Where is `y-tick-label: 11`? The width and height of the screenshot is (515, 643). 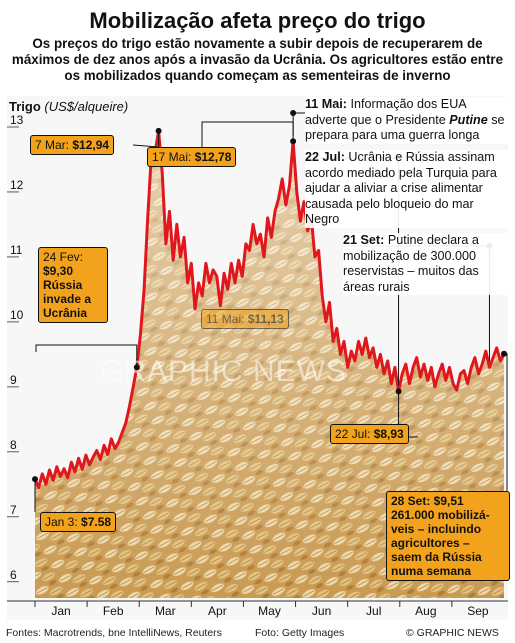
y-tick-label: 11 is located at coordinates (16, 250).